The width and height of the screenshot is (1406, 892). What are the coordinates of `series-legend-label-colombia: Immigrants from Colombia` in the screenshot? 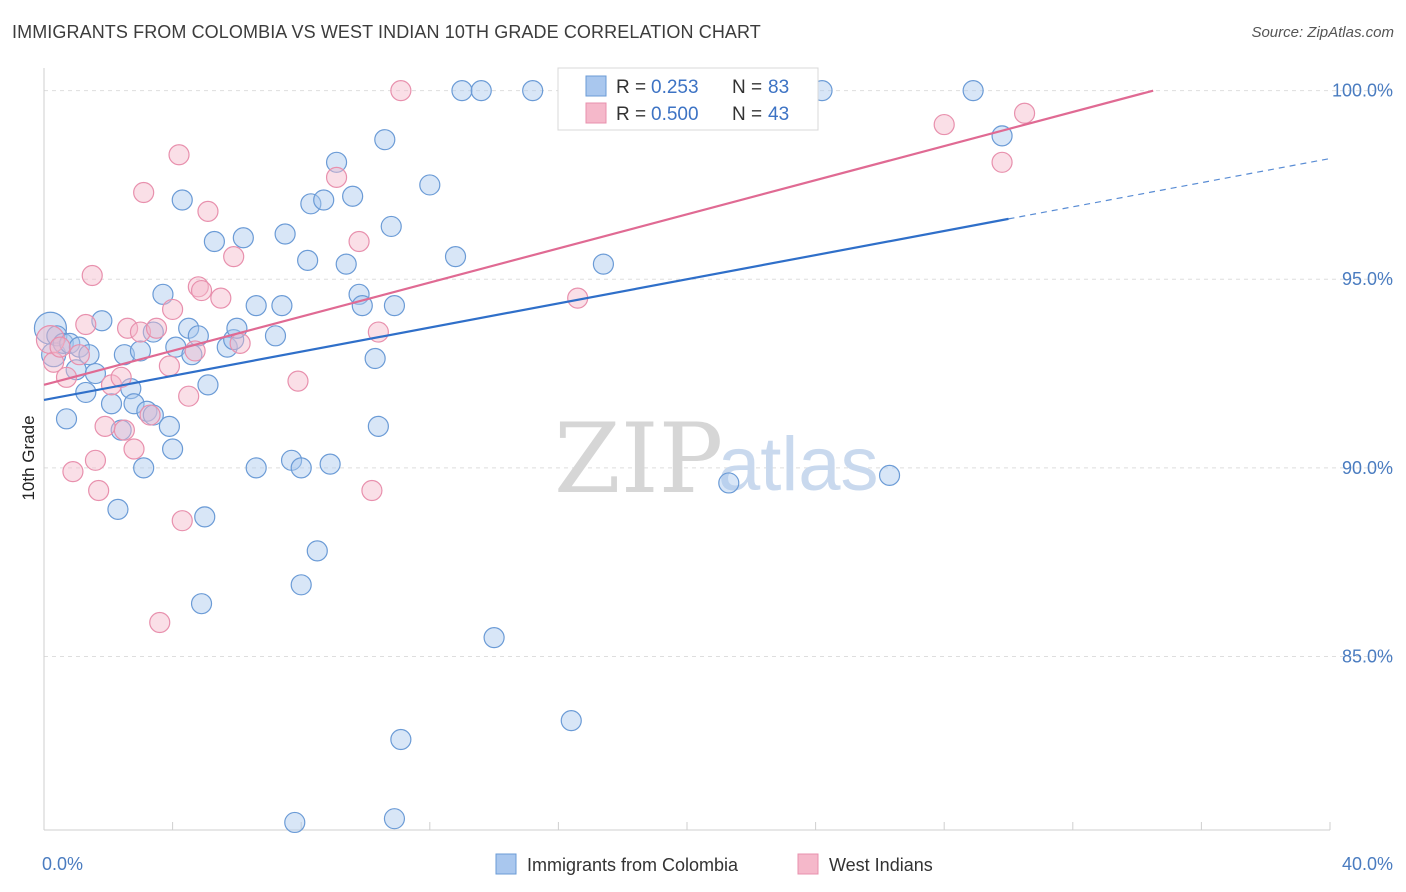 It's located at (633, 865).